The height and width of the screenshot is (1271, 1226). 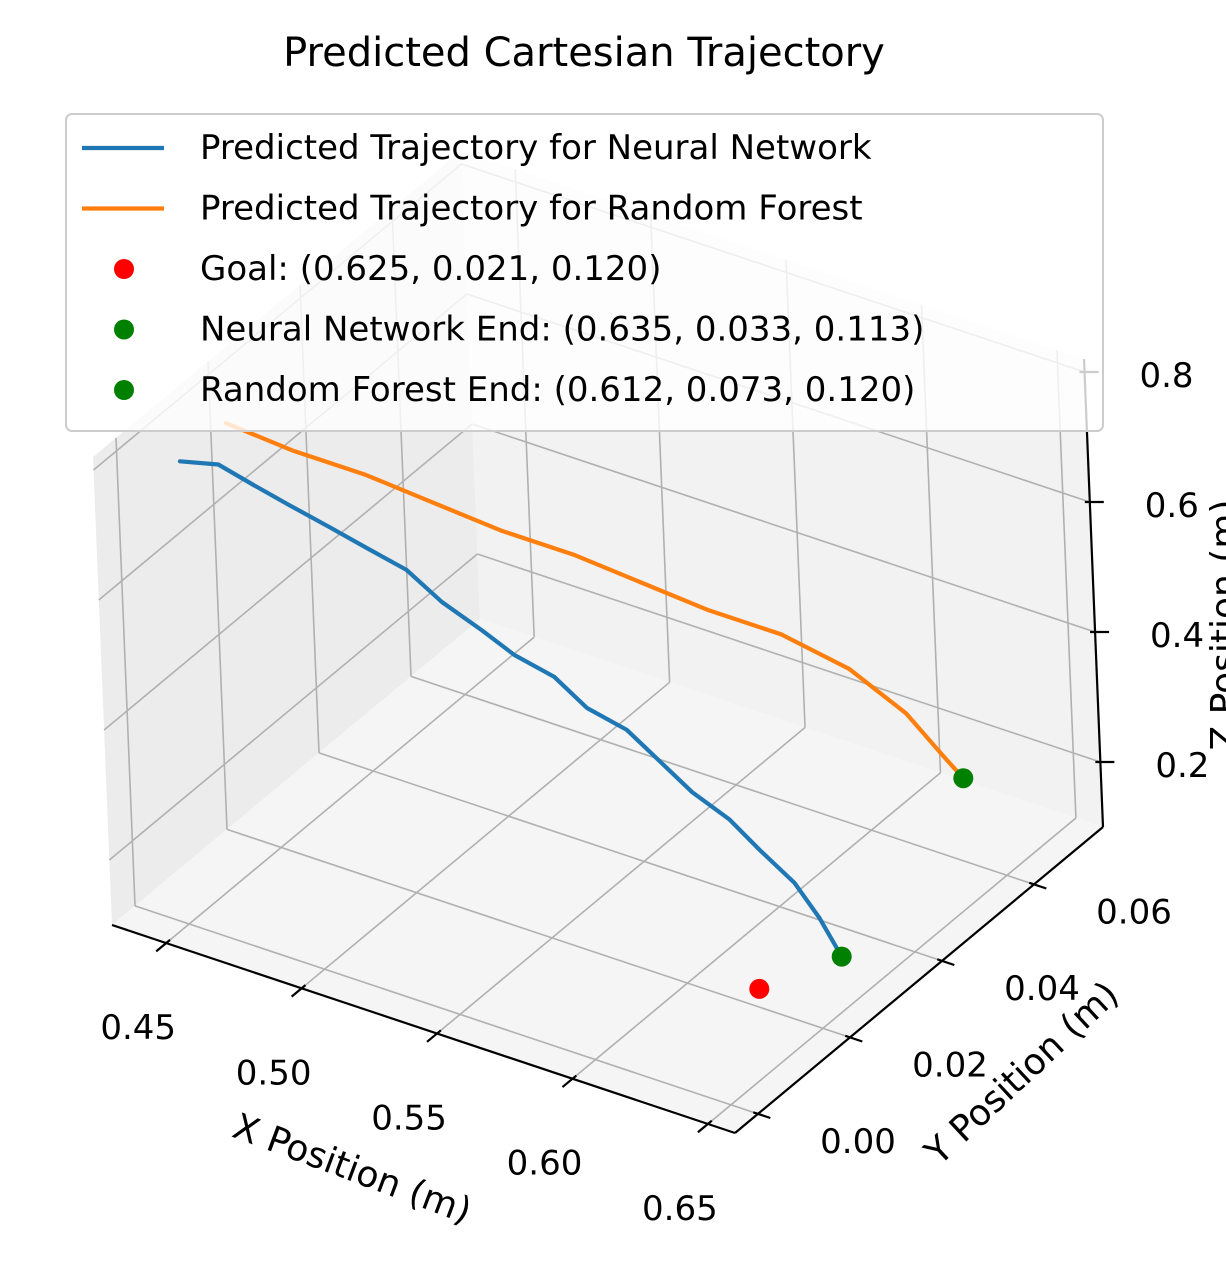 I want to click on x-tick-label: 0.50, so click(x=274, y=1073).